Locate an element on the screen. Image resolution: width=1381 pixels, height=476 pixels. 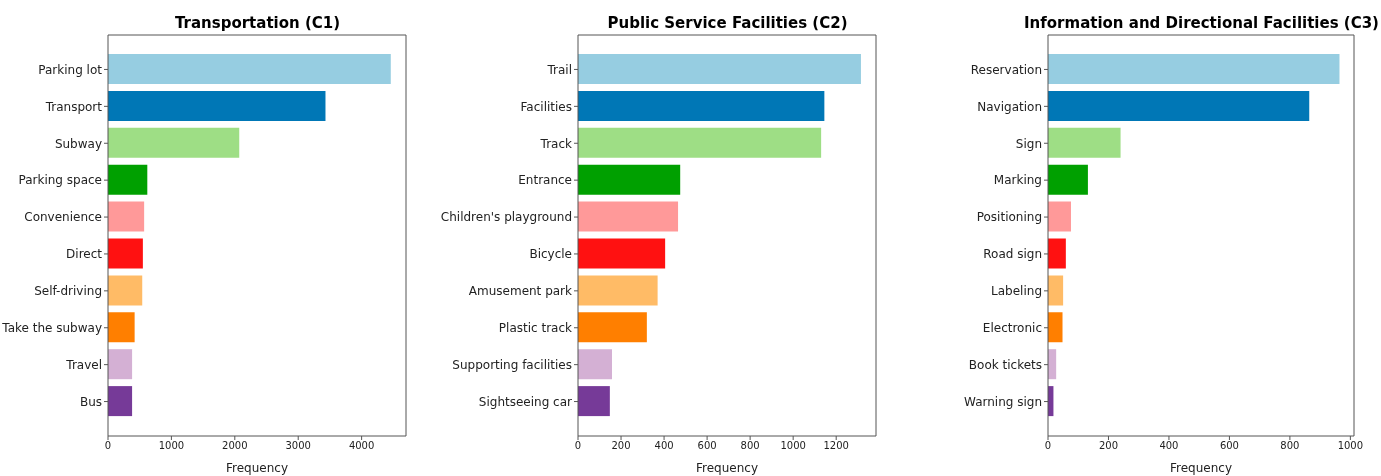
y-tick-label: Transport is located at coordinates (73, 106).